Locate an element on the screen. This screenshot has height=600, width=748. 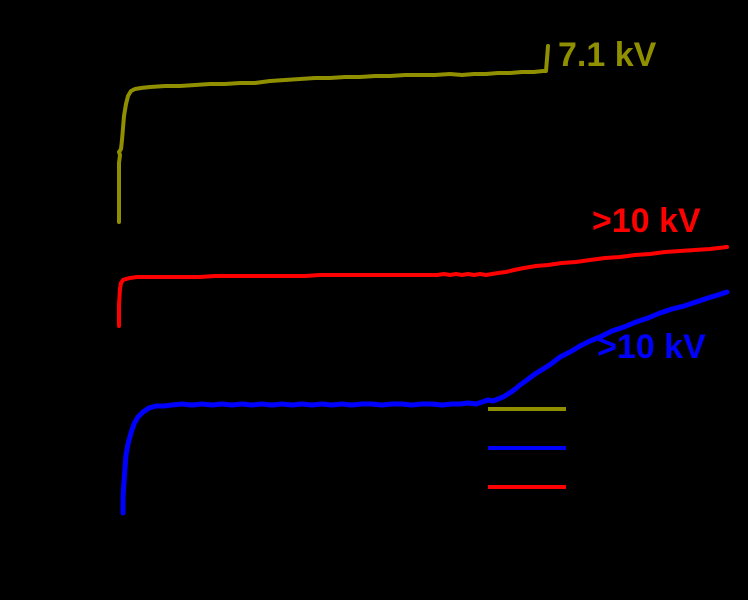
annotation-olive-7-1kv: 7.1 kV is located at coordinates (607, 55).